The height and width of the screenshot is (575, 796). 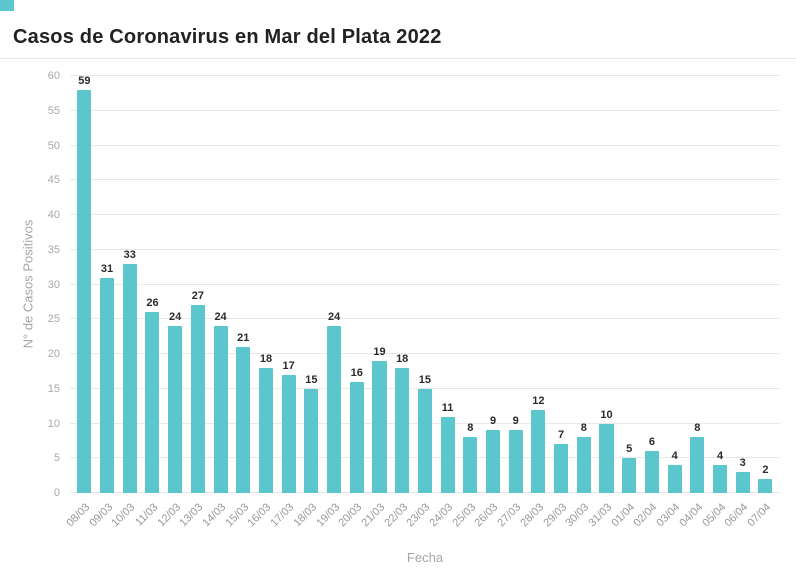 I want to click on bar-value-label: 59, so click(x=84, y=81).